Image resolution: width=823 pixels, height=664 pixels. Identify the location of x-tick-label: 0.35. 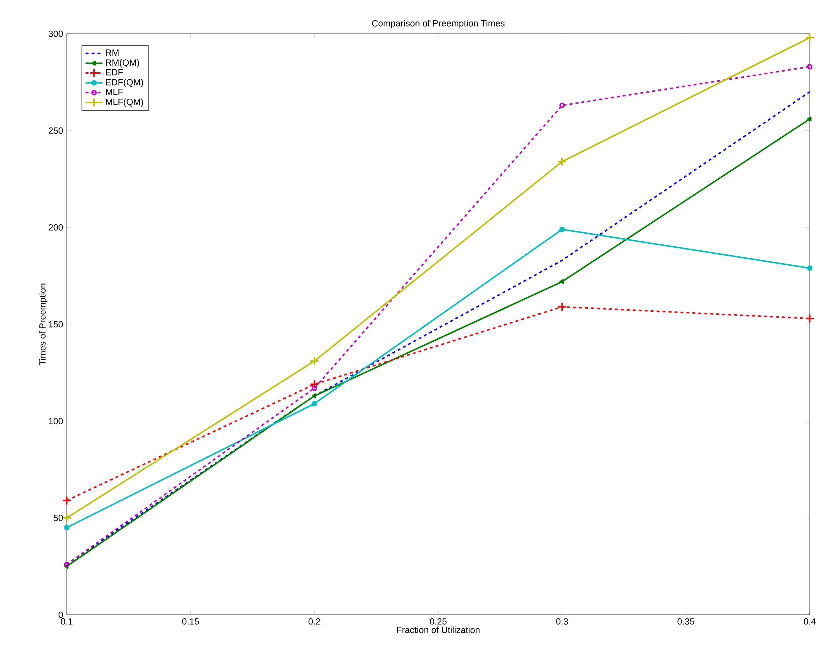
(686, 621).